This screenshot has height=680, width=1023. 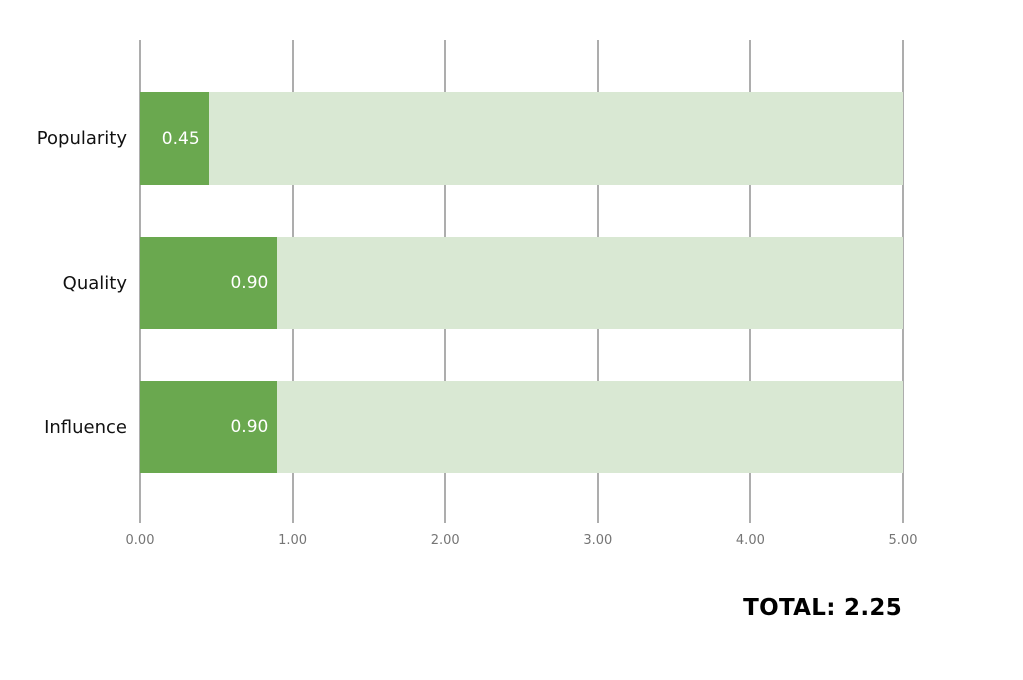 What do you see at coordinates (85, 427) in the screenshot?
I see `category-label: Influence` at bounding box center [85, 427].